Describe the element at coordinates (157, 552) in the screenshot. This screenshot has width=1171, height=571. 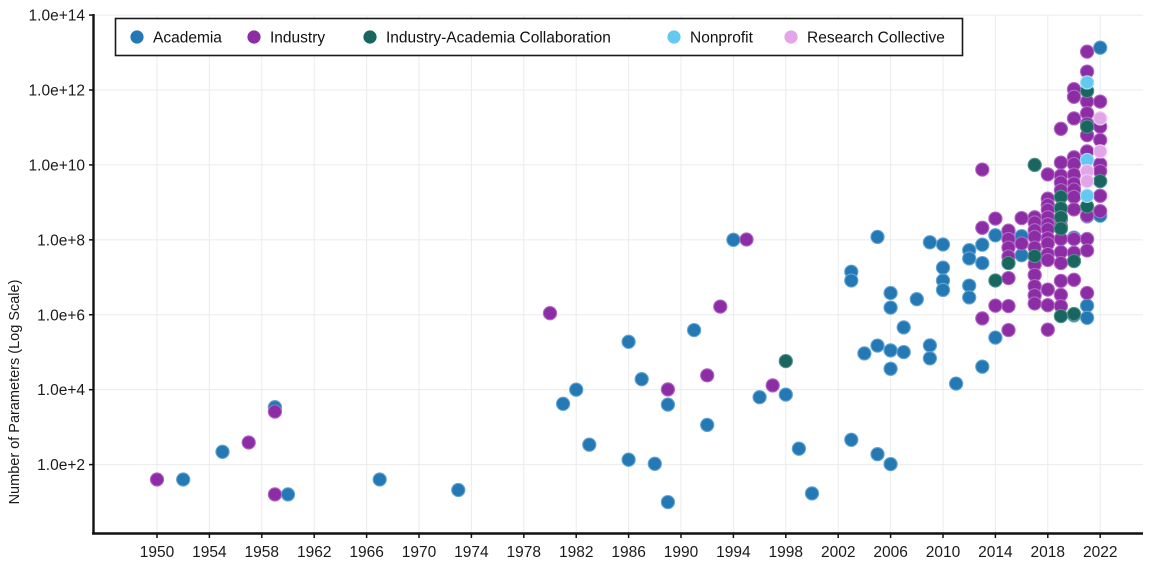
I see `x-tick-label: 1950` at that location.